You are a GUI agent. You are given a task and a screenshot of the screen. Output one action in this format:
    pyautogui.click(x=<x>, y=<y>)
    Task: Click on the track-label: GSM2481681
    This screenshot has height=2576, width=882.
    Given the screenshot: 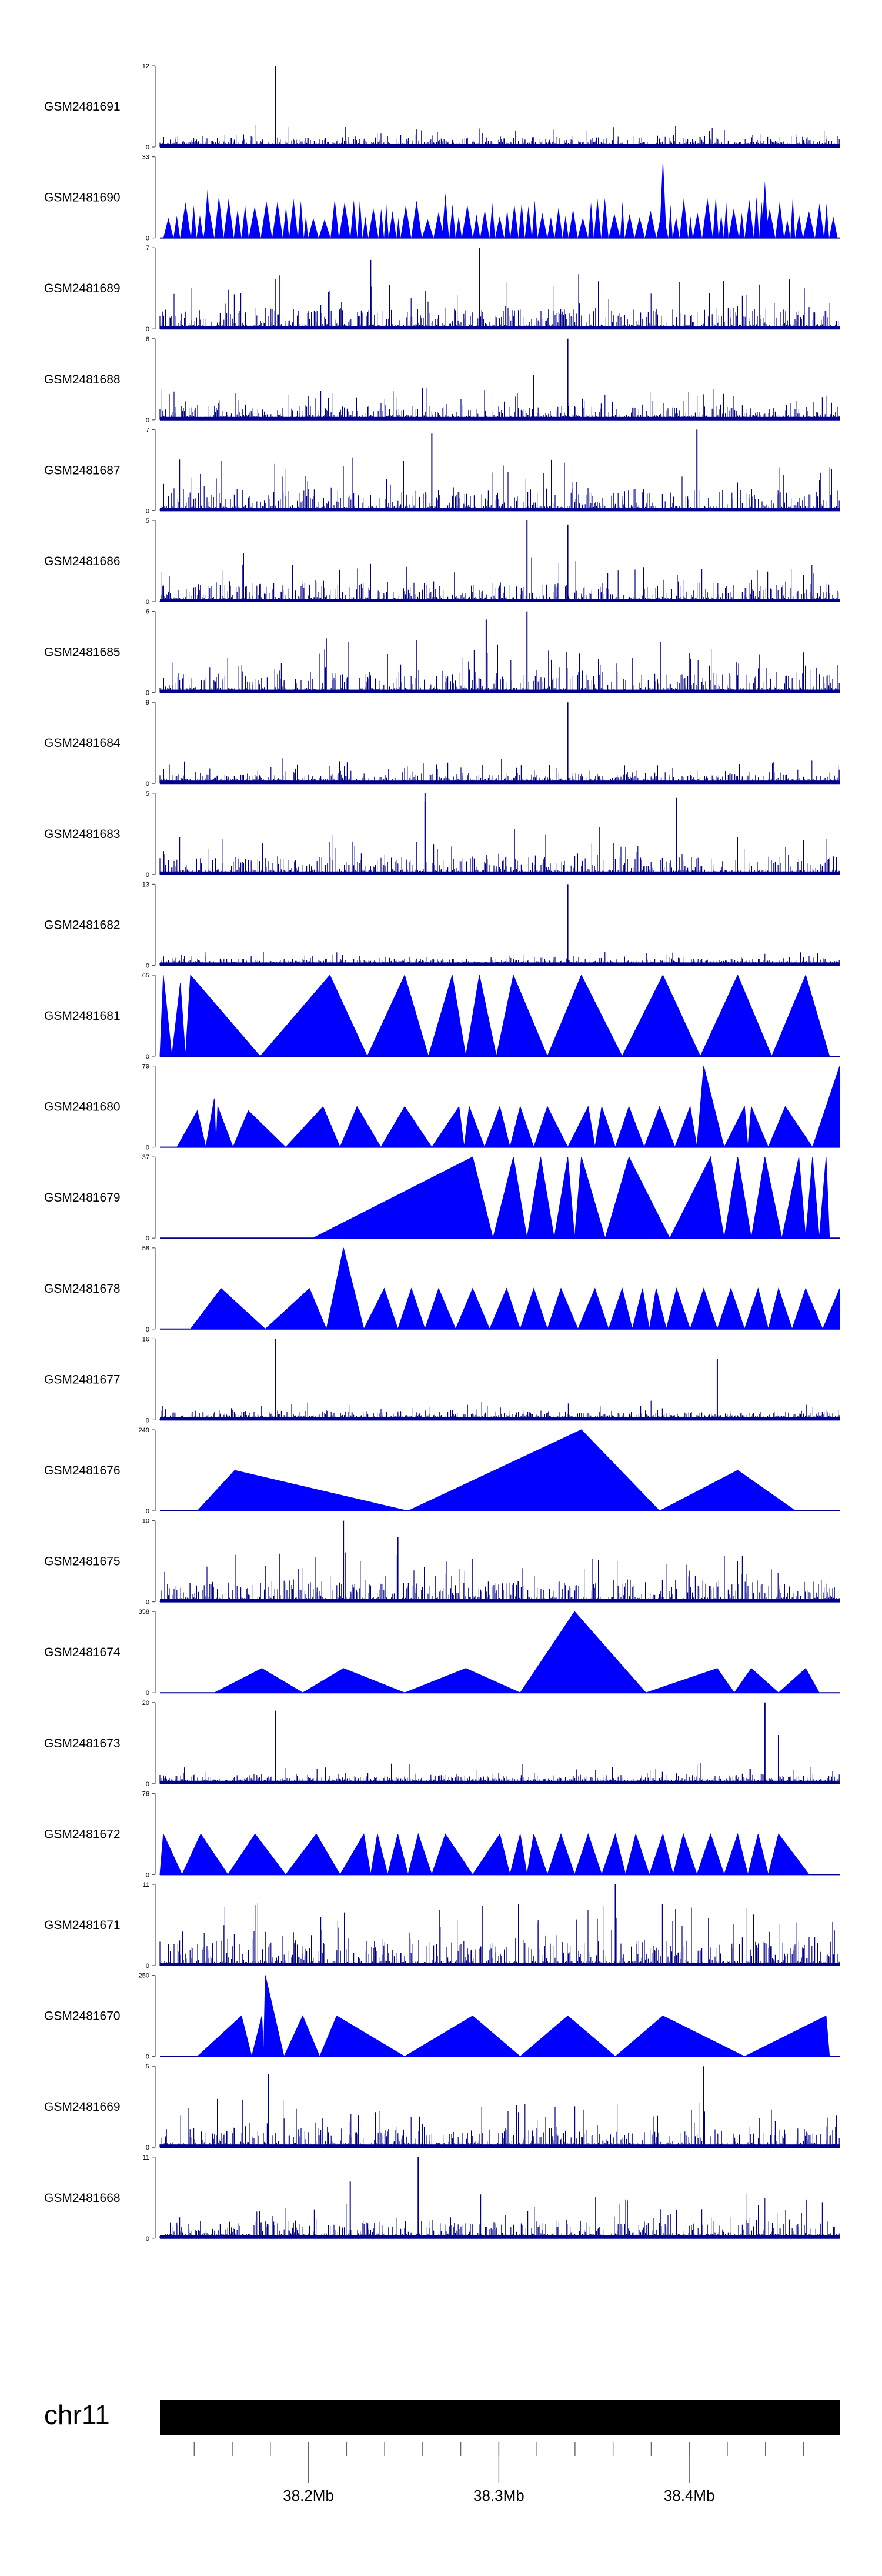 What is the action you would take?
    pyautogui.click(x=82, y=1016)
    